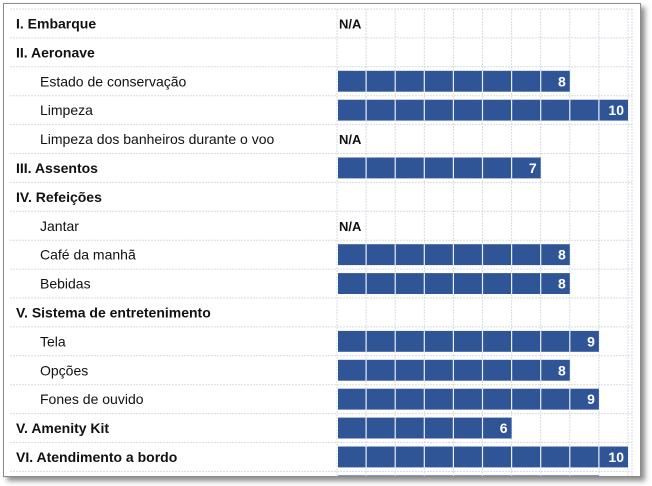 The image size is (652, 486). Describe the element at coordinates (57, 168) in the screenshot. I see `row-label-section: III. Assentos` at that location.